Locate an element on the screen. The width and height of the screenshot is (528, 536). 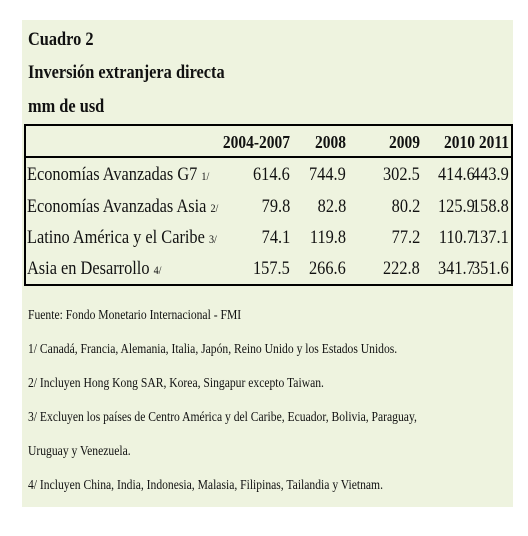
table-cell: 119.8 is located at coordinates (327, 237).